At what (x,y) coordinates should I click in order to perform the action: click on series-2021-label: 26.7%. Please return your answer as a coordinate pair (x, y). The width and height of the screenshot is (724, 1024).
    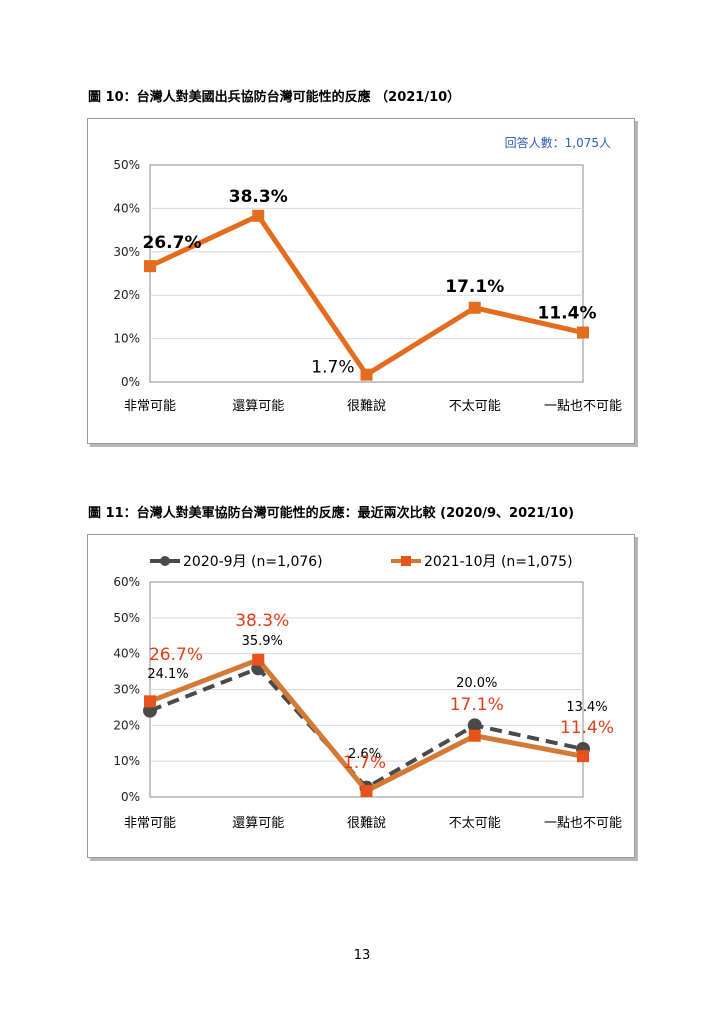
    Looking at the image, I should click on (176, 655).